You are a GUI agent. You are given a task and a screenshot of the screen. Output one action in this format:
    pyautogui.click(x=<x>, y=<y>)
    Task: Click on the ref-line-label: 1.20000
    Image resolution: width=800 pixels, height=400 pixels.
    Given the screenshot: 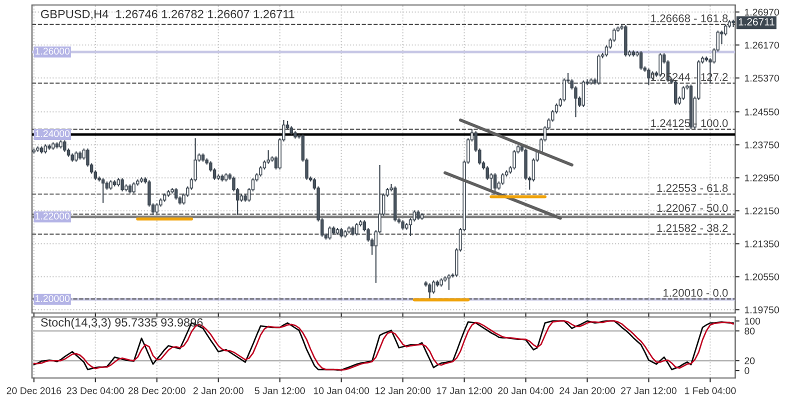 What is the action you would take?
    pyautogui.click(x=53, y=298)
    